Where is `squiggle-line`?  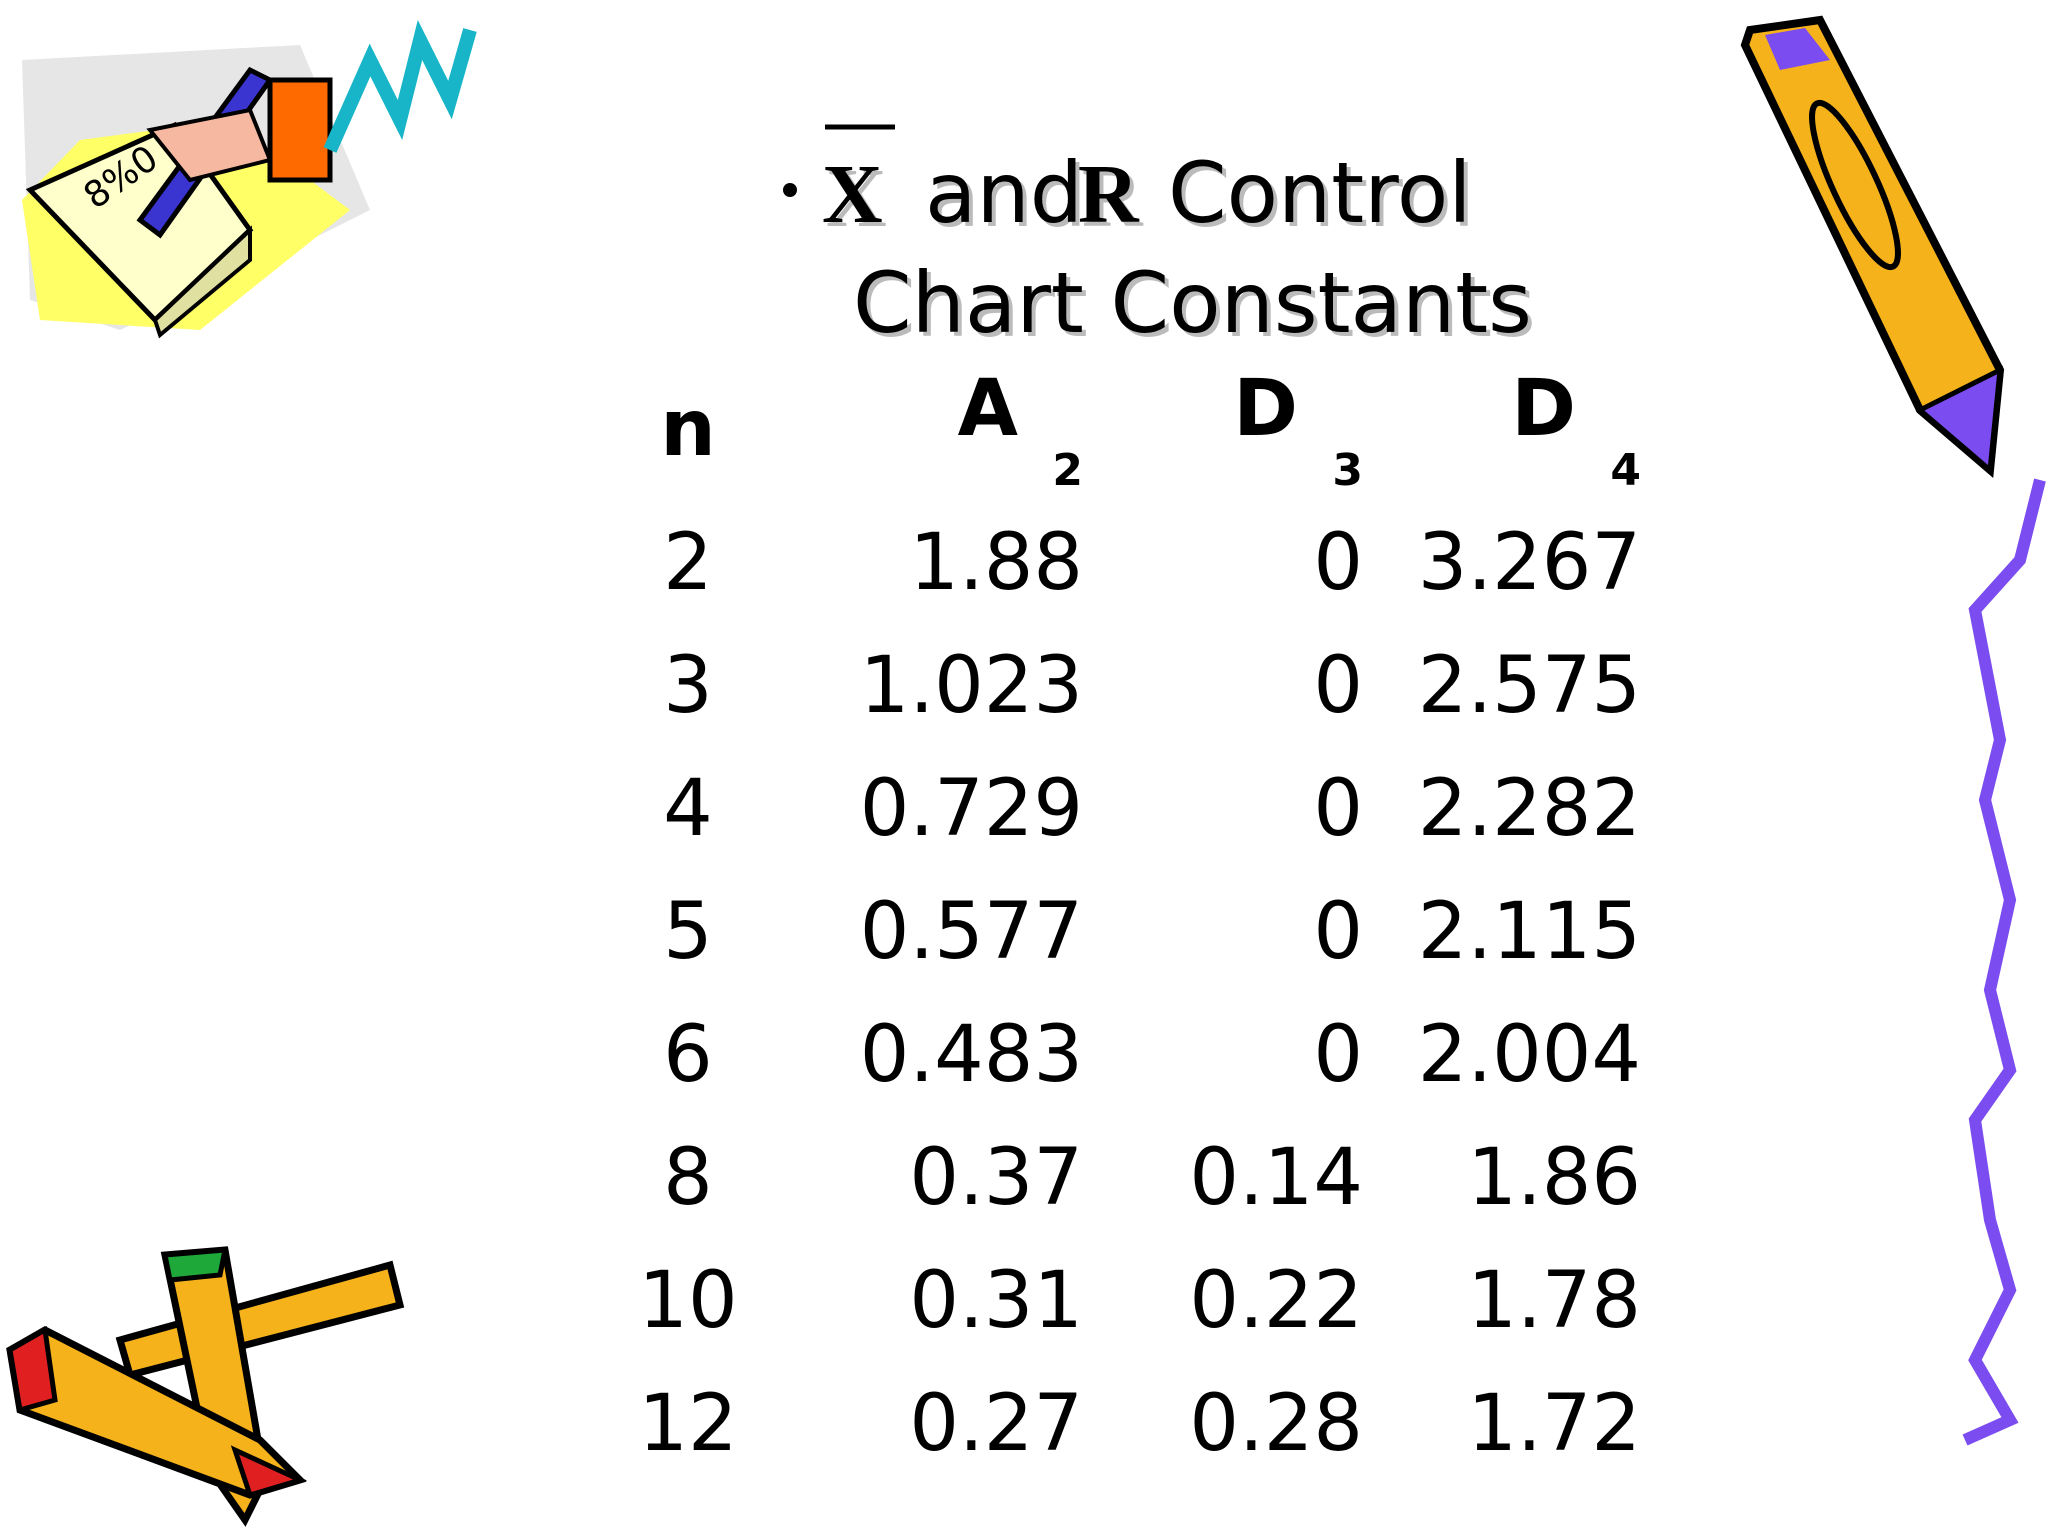
squiggle-line is located at coordinates (2004, 962).